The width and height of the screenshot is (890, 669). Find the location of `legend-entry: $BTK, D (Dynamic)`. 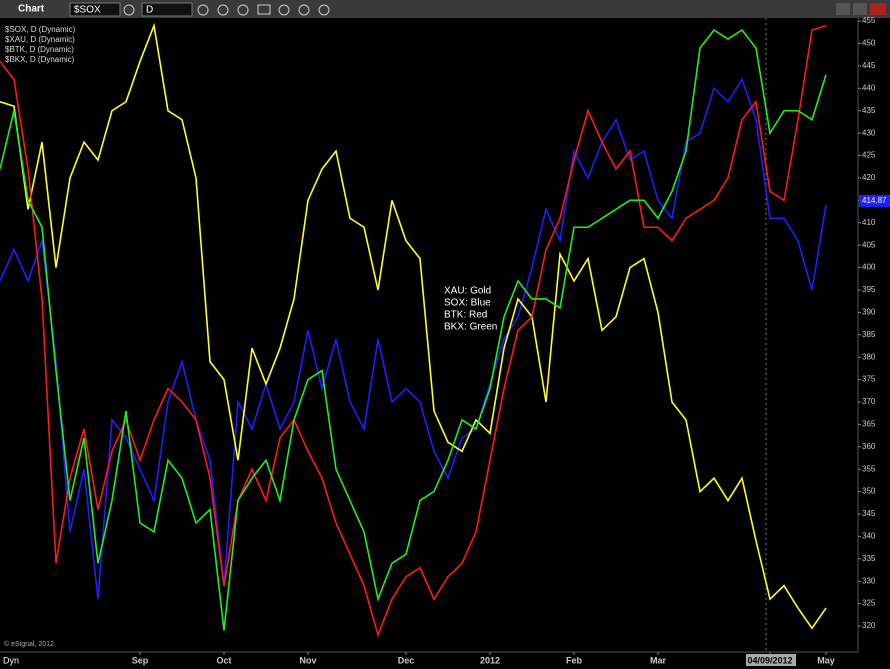

legend-entry: $BTK, D (Dynamic) is located at coordinates (39, 49).